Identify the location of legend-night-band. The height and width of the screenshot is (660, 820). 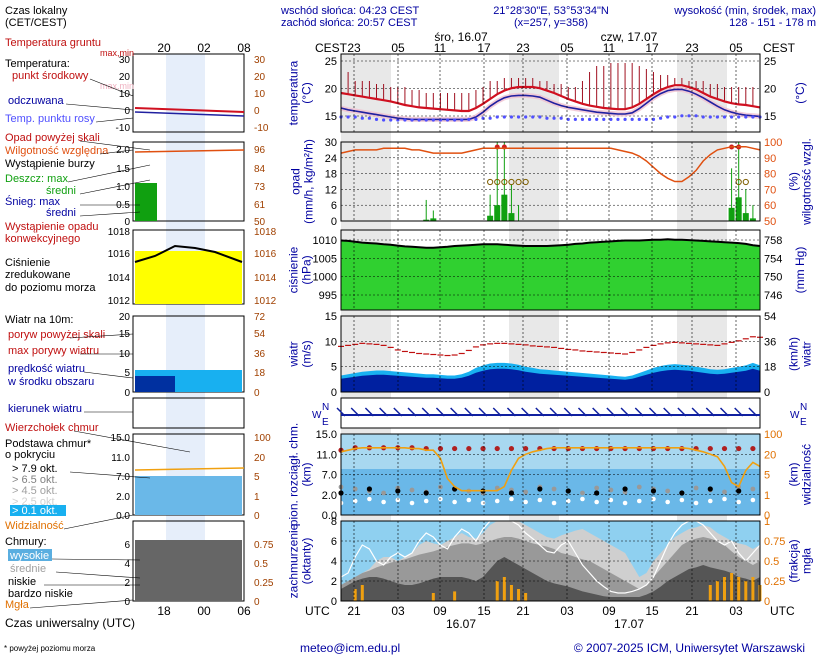
(185, 327).